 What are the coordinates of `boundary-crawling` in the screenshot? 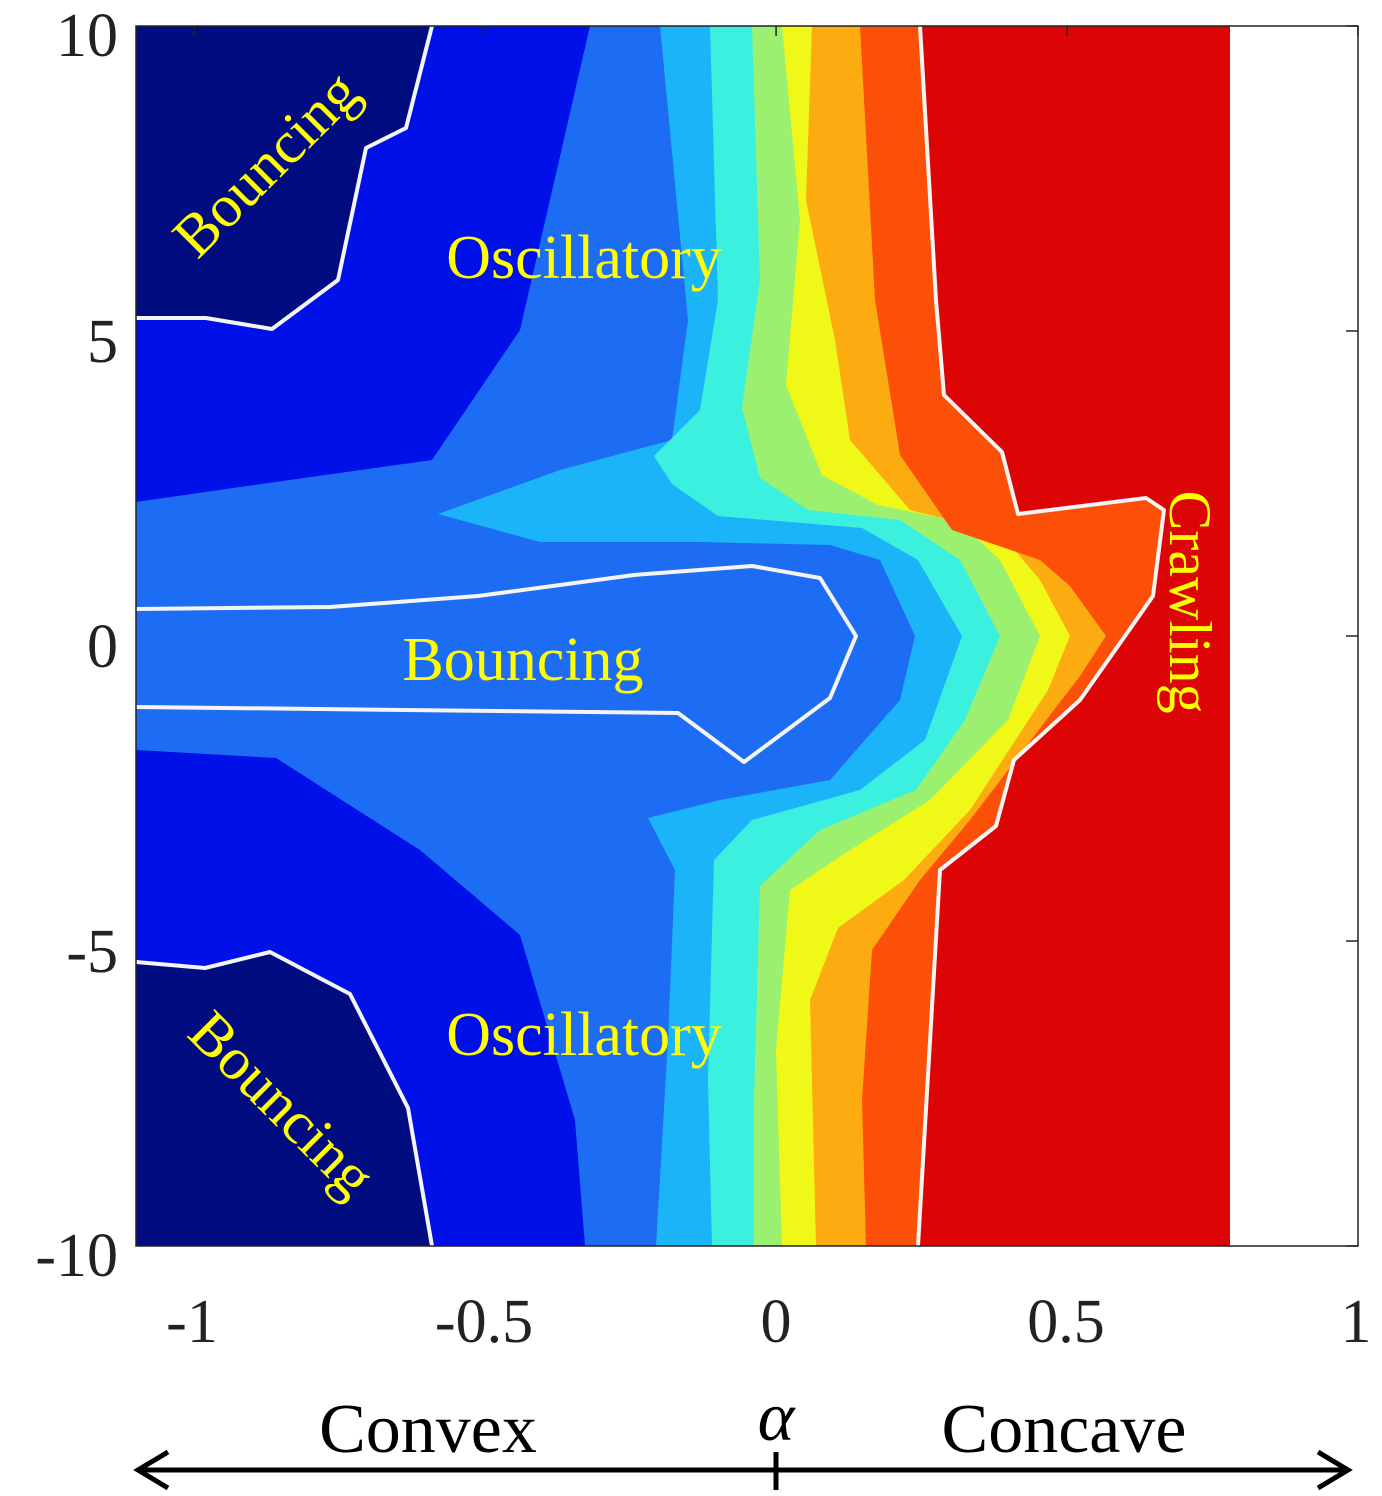 It's located at (1041, 636).